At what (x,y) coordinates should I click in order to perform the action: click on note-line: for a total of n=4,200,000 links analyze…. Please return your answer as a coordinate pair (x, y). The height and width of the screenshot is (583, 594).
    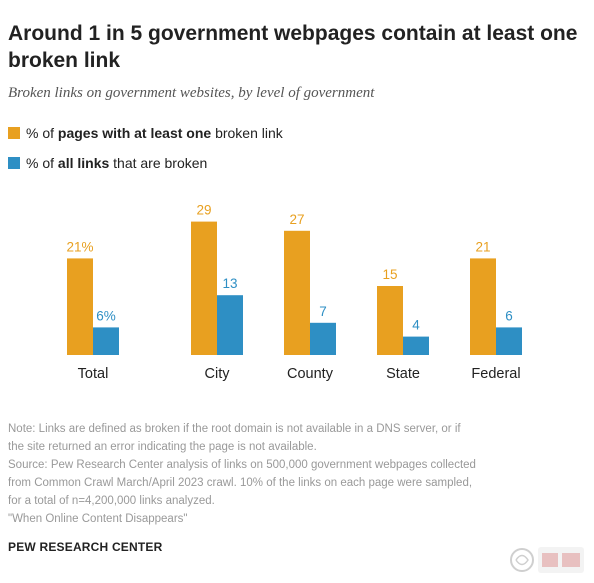
    Looking at the image, I should click on (111, 501).